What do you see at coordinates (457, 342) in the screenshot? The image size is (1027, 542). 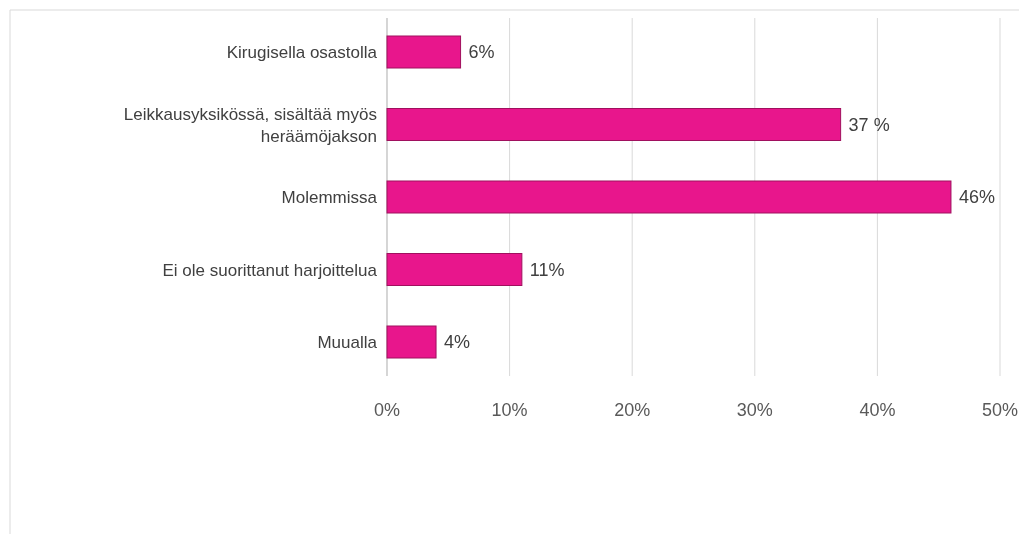 I see `data-label: 4%` at bounding box center [457, 342].